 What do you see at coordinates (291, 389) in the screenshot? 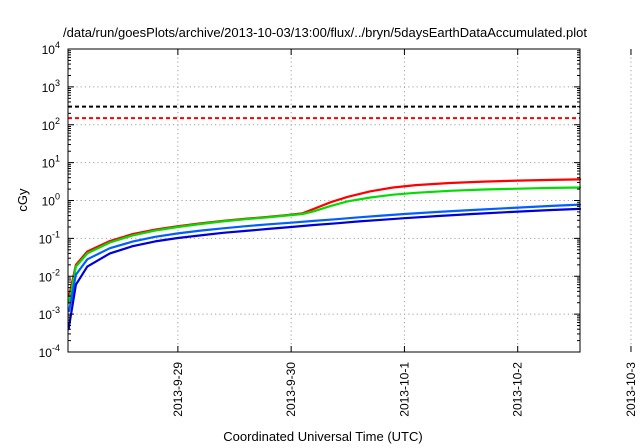
I see `x-tick-label: 2013-9-30` at bounding box center [291, 389].